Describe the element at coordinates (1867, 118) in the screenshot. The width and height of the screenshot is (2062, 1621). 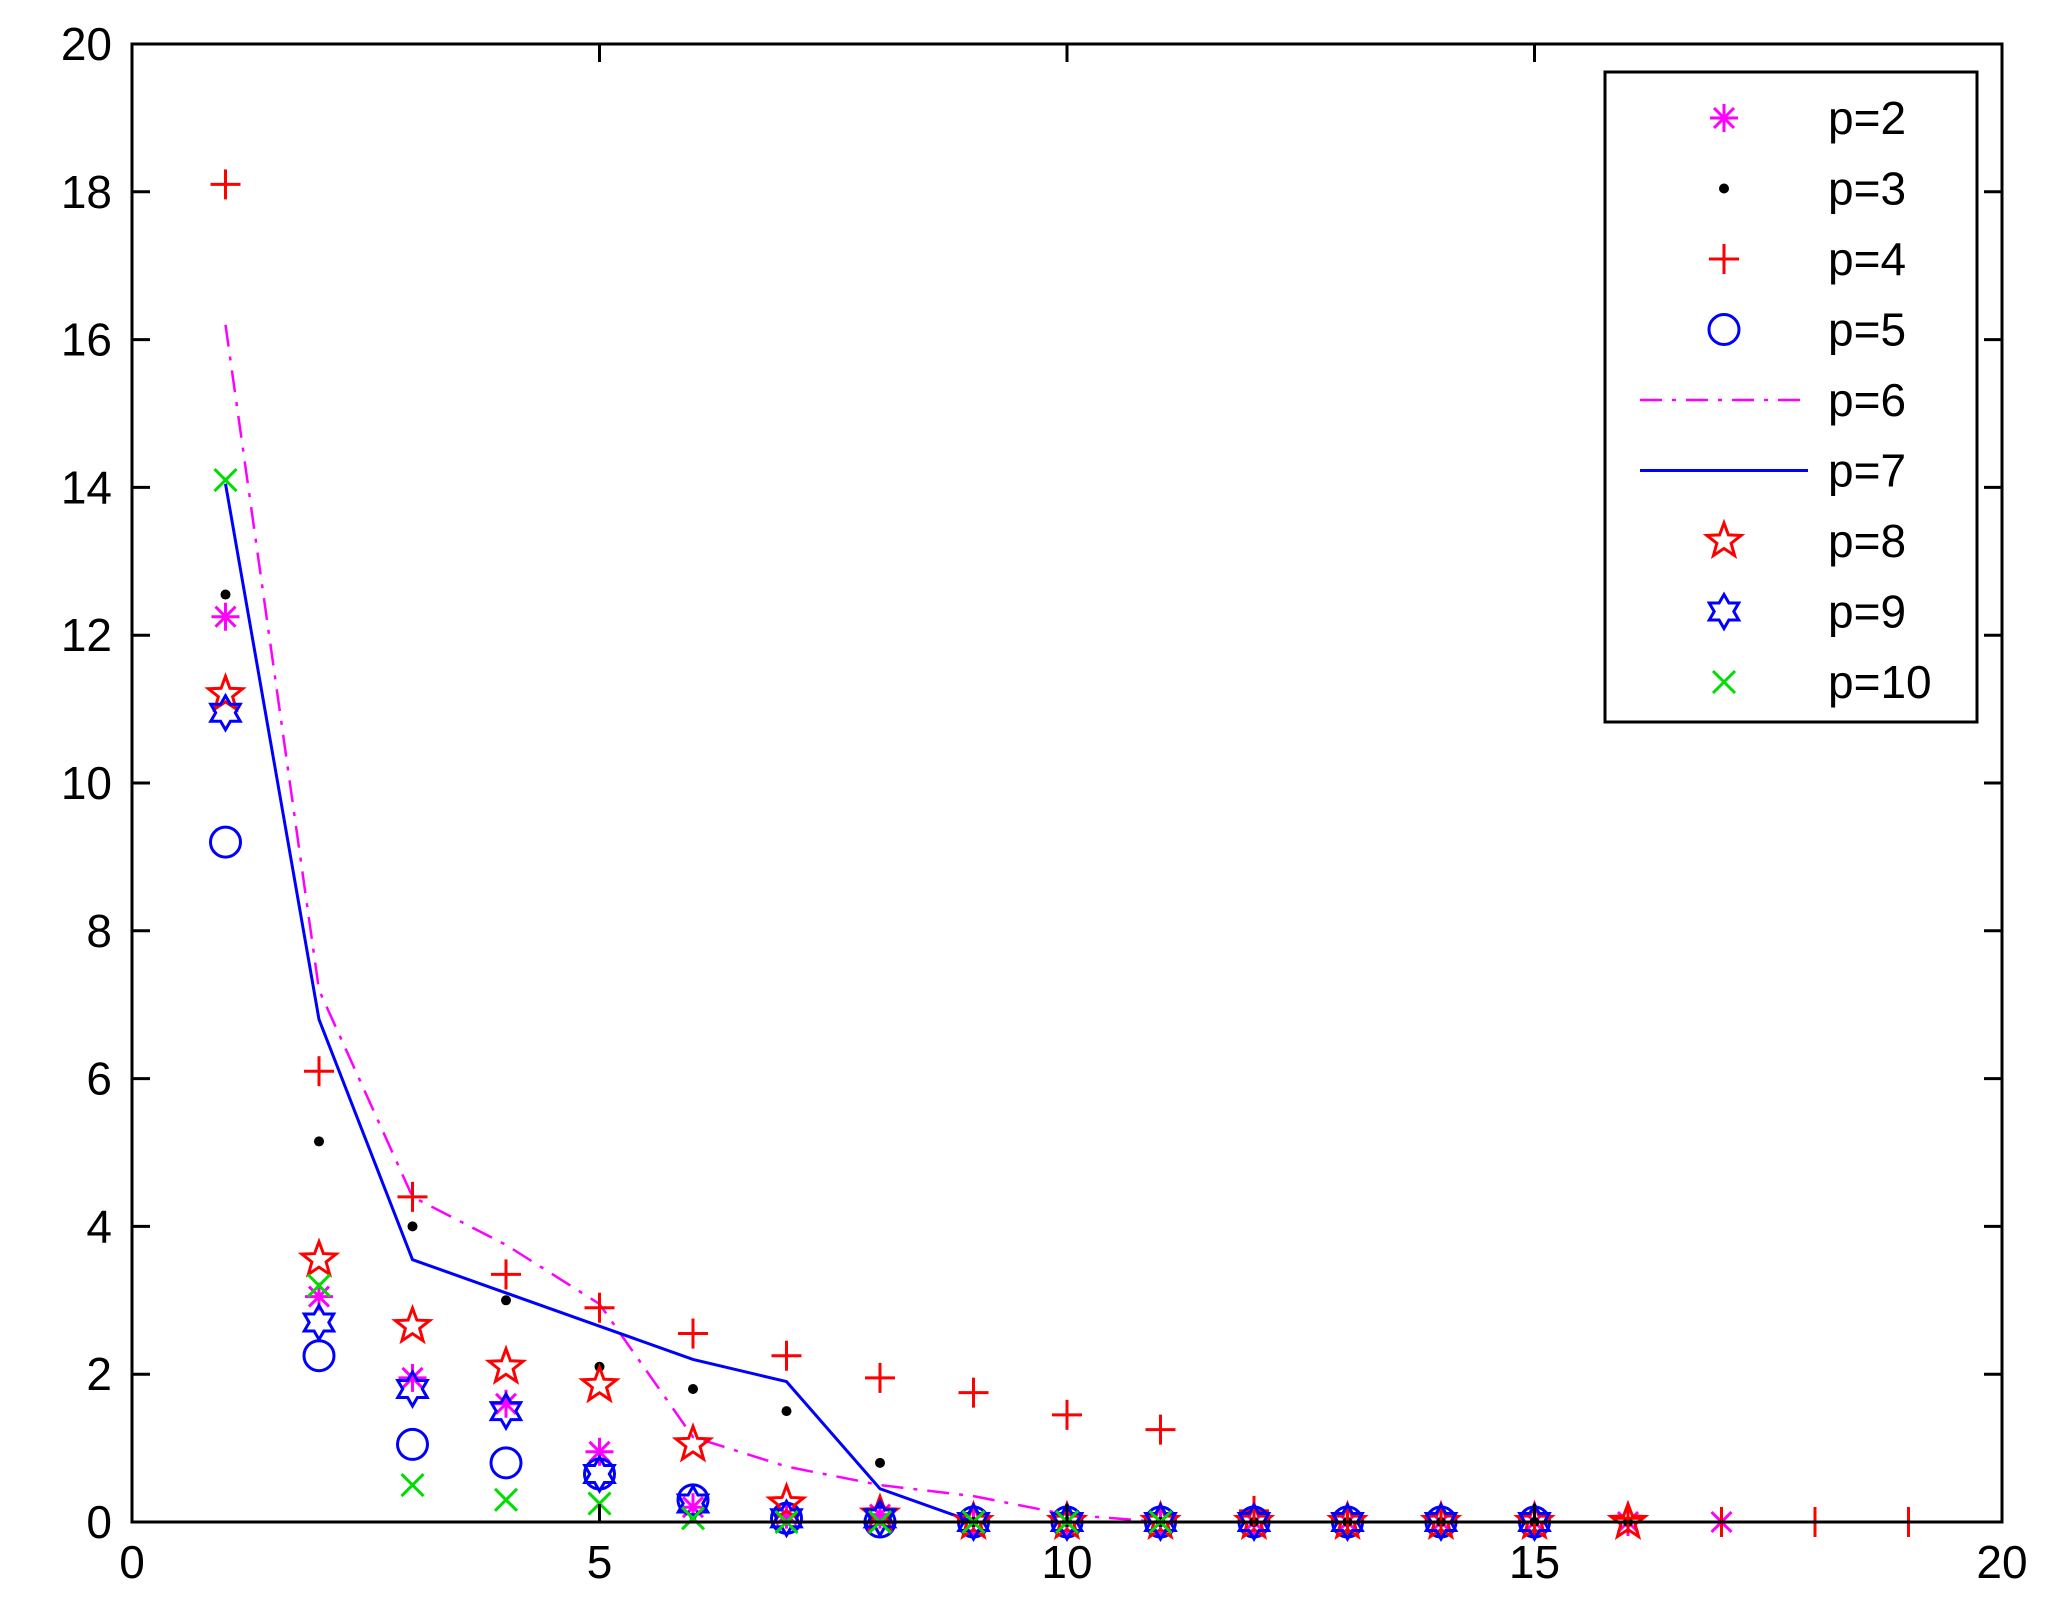
I see `legend-label-p-2: p=2` at that location.